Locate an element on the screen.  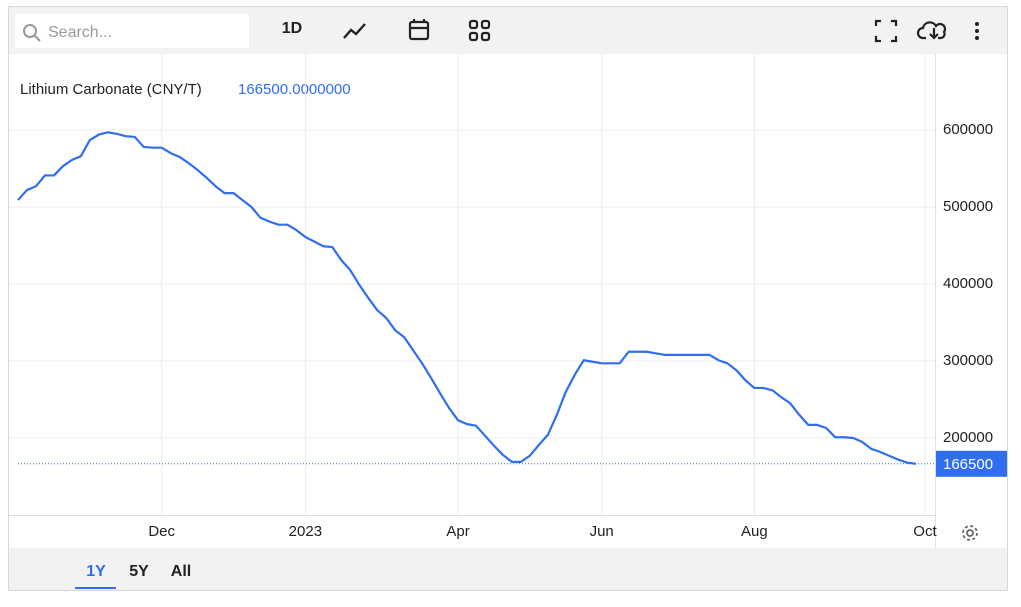
y-tick-label: 600000 is located at coordinates (968, 129).